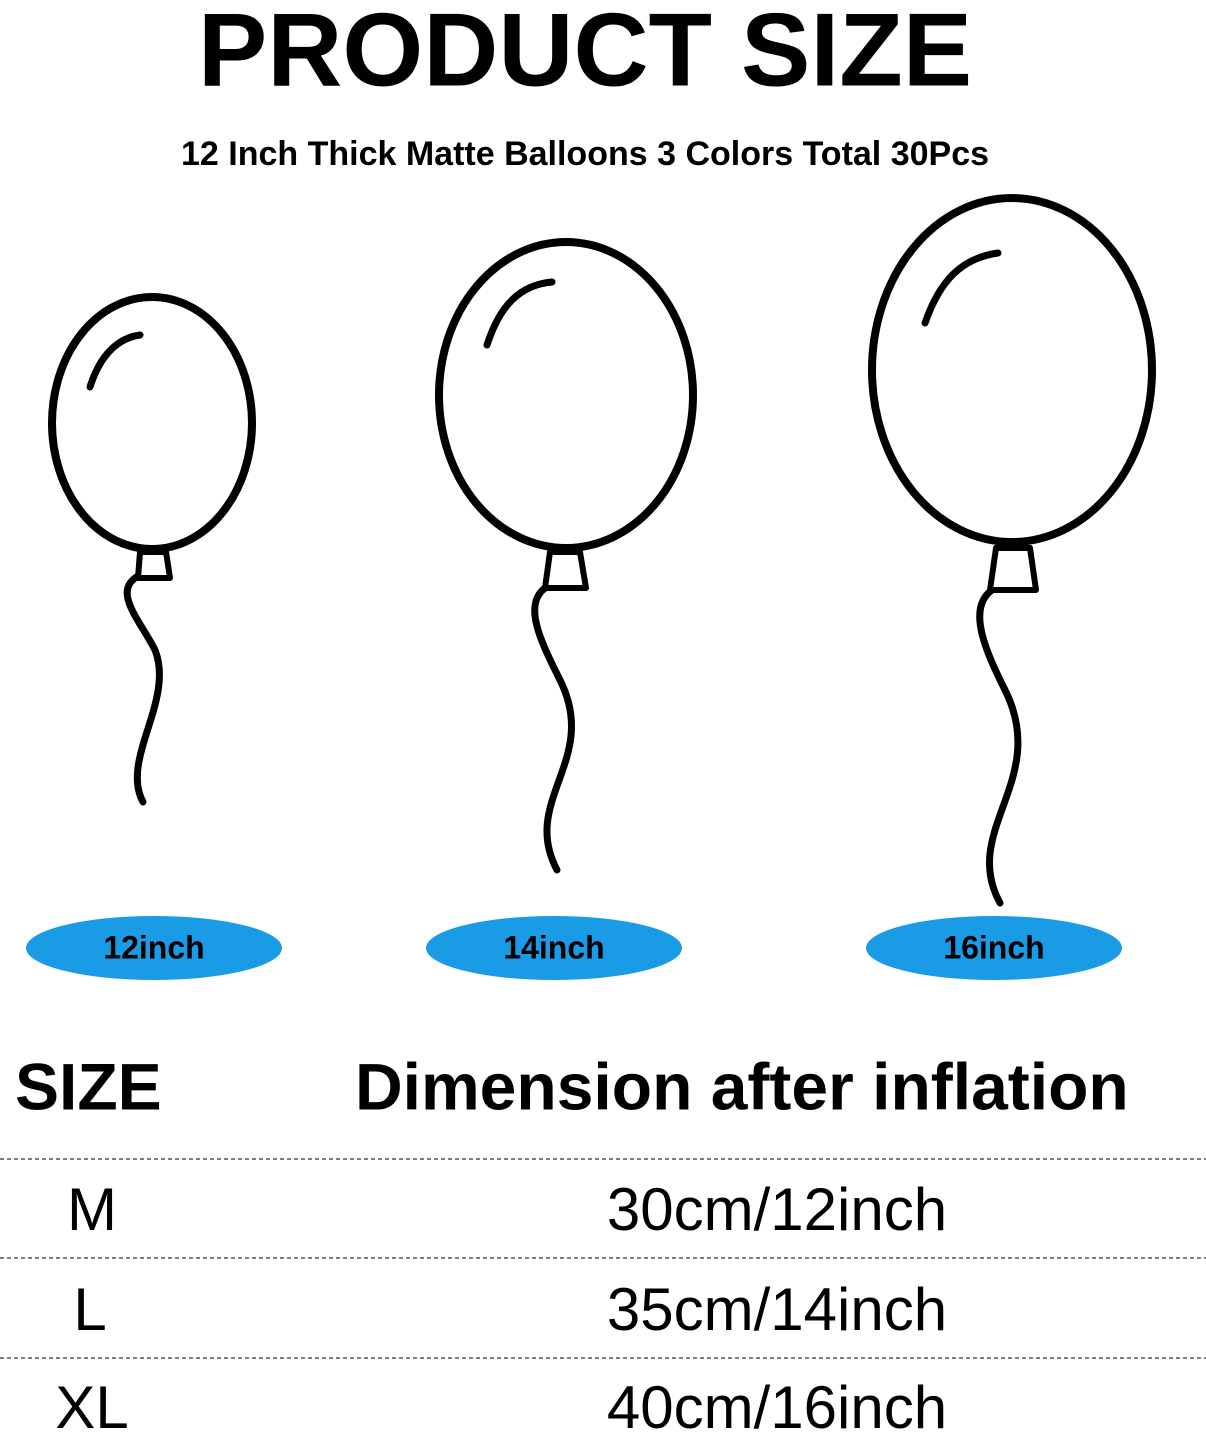 The width and height of the screenshot is (1206, 1437). Describe the element at coordinates (91, 1405) in the screenshot. I see `size-cell: XL` at that location.